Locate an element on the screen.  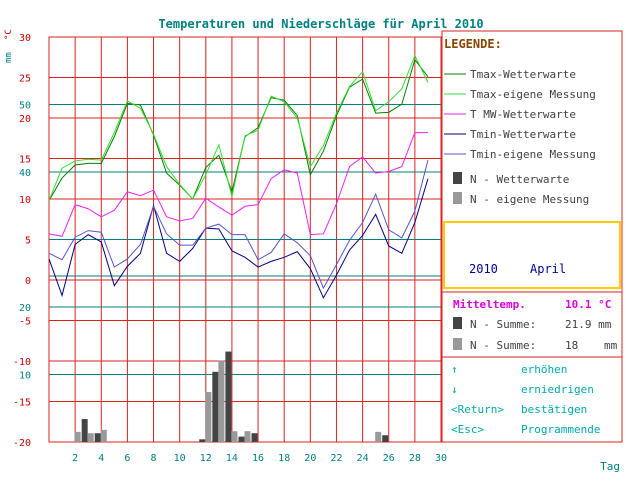
precip-sum-1-swatch is located at coordinates (457, 323).